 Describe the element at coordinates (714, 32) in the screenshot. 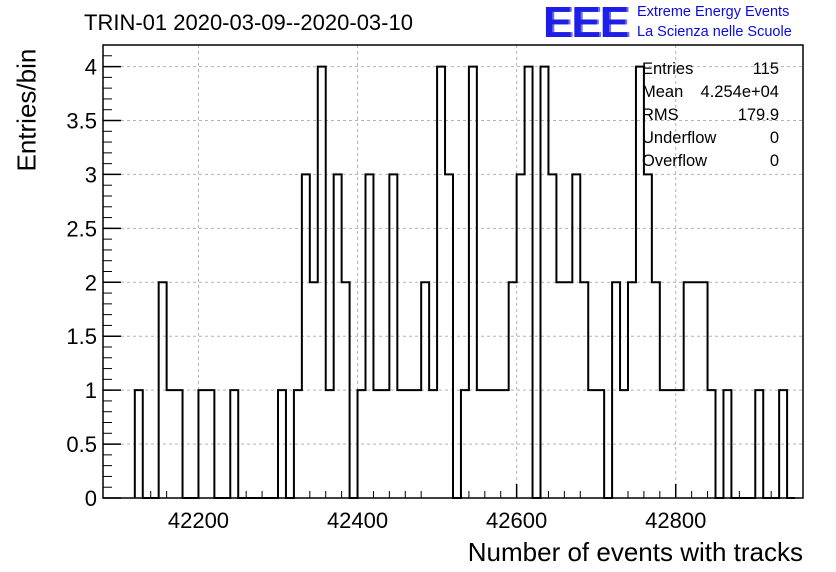

I see `logo-line-2: La Scienza nelle Scuole` at that location.